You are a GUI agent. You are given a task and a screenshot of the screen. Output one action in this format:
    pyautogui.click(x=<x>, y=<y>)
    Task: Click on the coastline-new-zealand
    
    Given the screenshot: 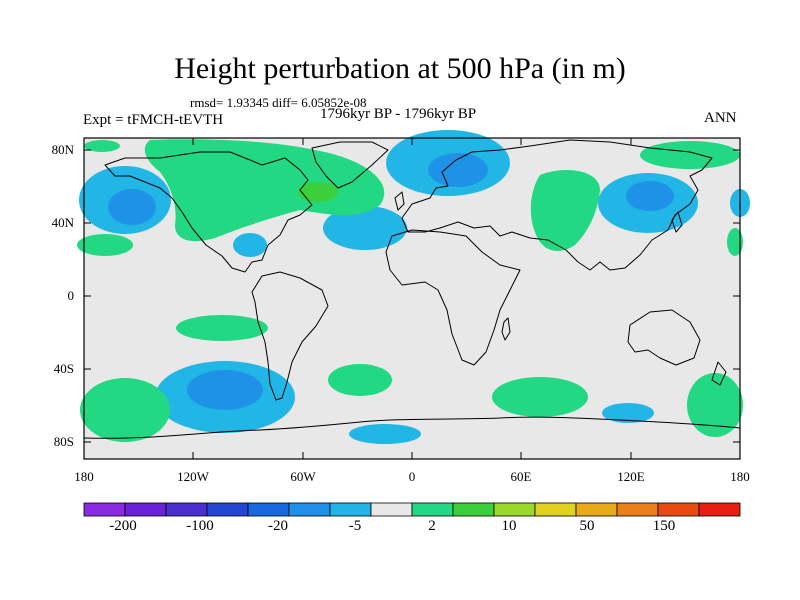 What is the action you would take?
    pyautogui.click(x=719, y=373)
    